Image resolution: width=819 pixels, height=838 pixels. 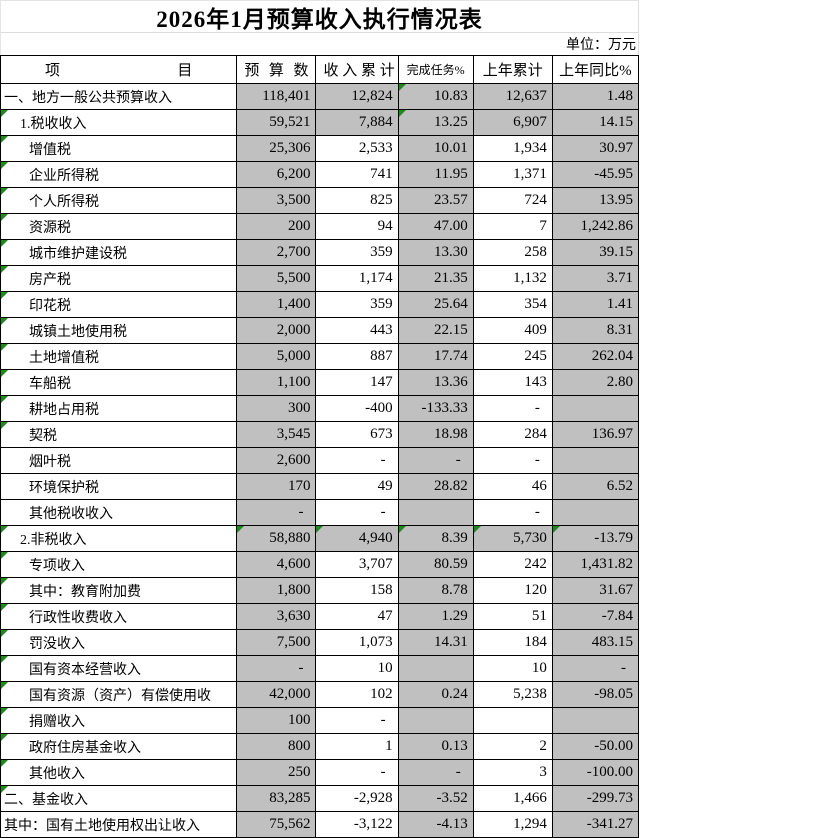 I want to click on value-cell: -98.05, so click(x=595, y=694).